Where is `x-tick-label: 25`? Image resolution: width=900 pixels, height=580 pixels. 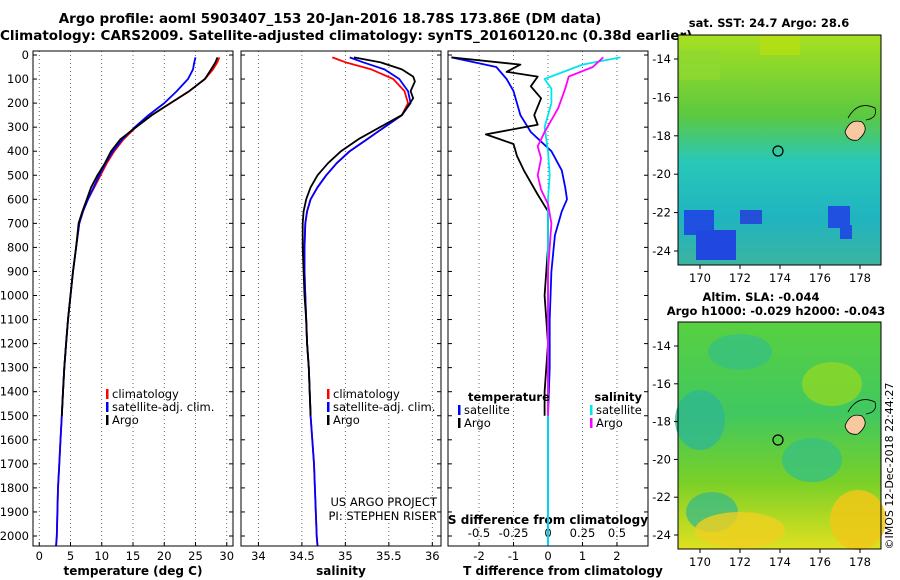
x-tick-label: 25 is located at coordinates (195, 556).